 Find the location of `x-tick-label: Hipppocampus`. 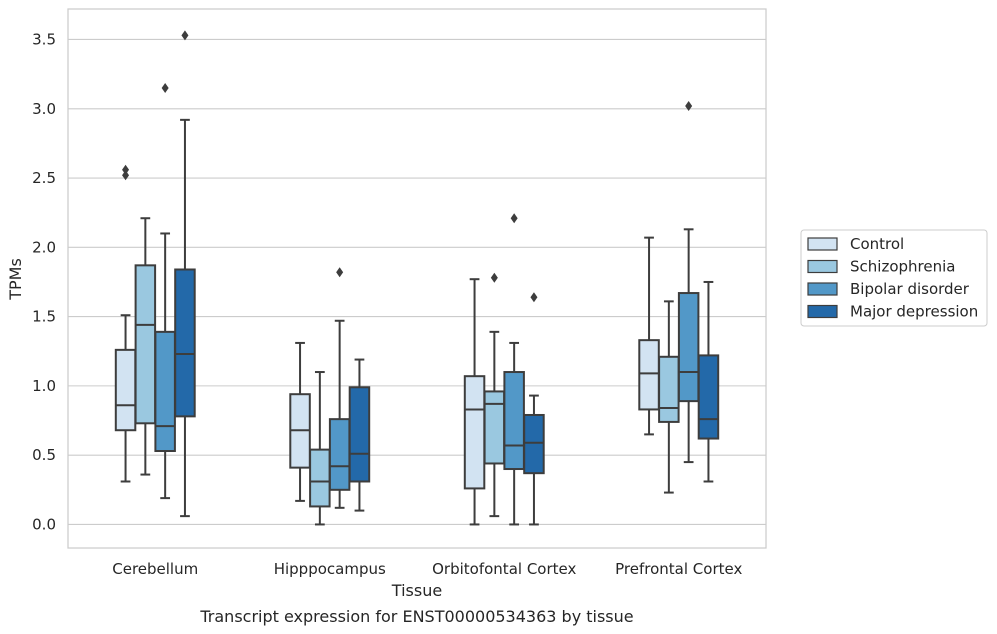

x-tick-label: Hipppocampus is located at coordinates (330, 569).